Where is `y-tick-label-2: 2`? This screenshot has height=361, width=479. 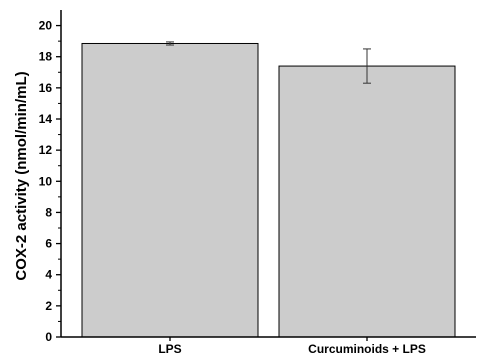 y-tick-label-2: 2 is located at coordinates (48, 306).